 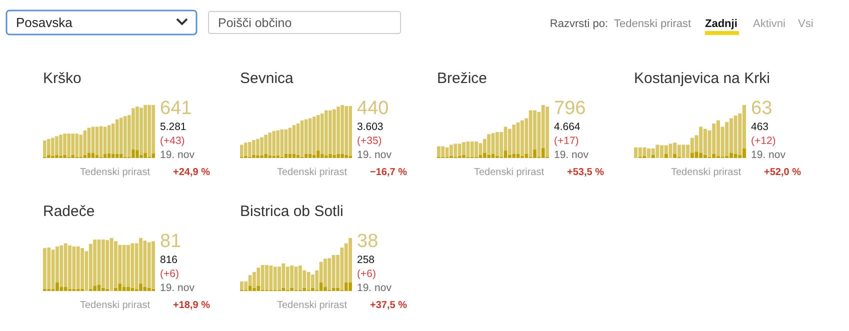 What do you see at coordinates (171, 241) in the screenshot?
I see `text: 81` at bounding box center [171, 241].